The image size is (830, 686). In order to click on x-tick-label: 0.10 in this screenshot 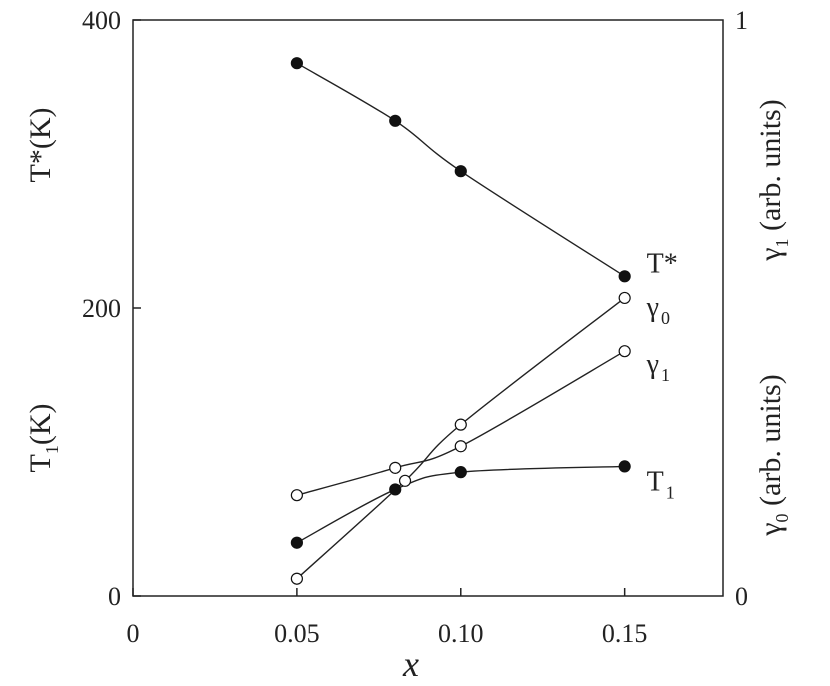, I will do `click(461, 633)`.